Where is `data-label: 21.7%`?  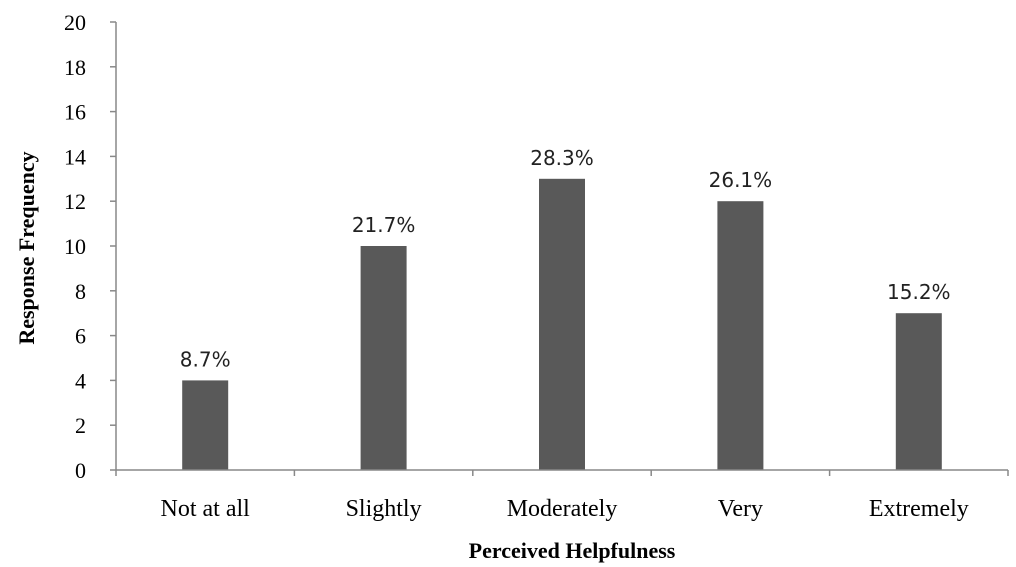 data-label: 21.7% is located at coordinates (384, 225).